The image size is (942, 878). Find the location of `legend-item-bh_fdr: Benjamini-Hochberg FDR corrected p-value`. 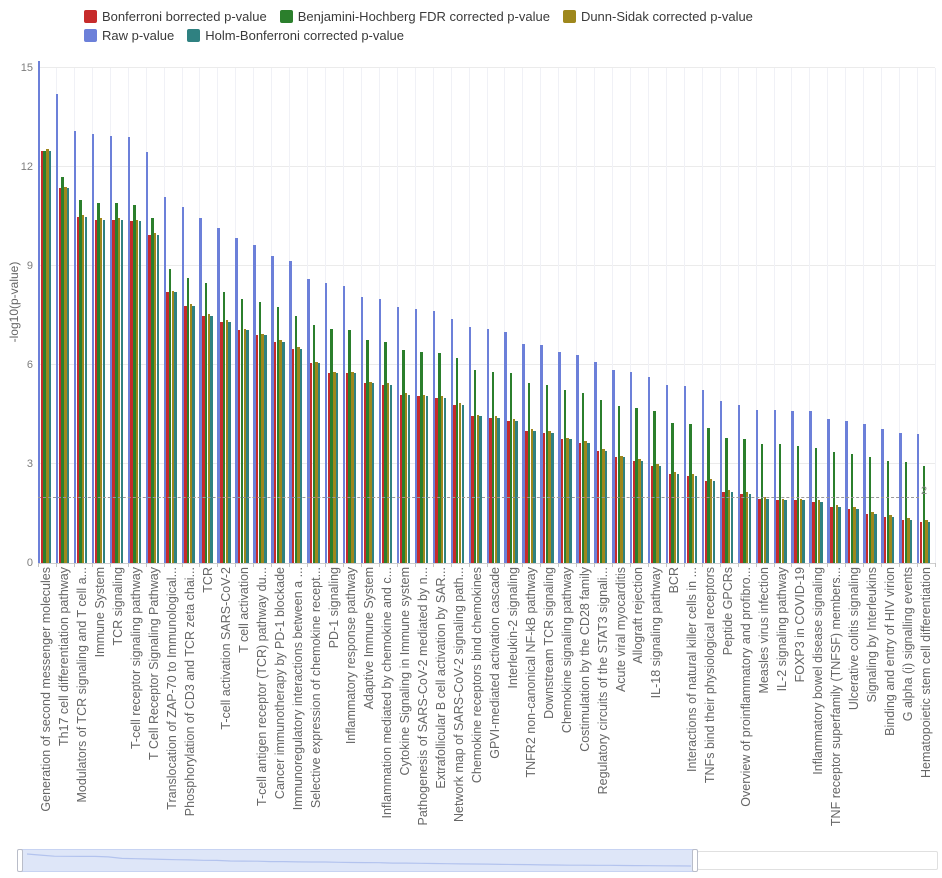

legend-item-bh_fdr: Benjamini-Hochberg FDR corrected p-value is located at coordinates (414, 16).